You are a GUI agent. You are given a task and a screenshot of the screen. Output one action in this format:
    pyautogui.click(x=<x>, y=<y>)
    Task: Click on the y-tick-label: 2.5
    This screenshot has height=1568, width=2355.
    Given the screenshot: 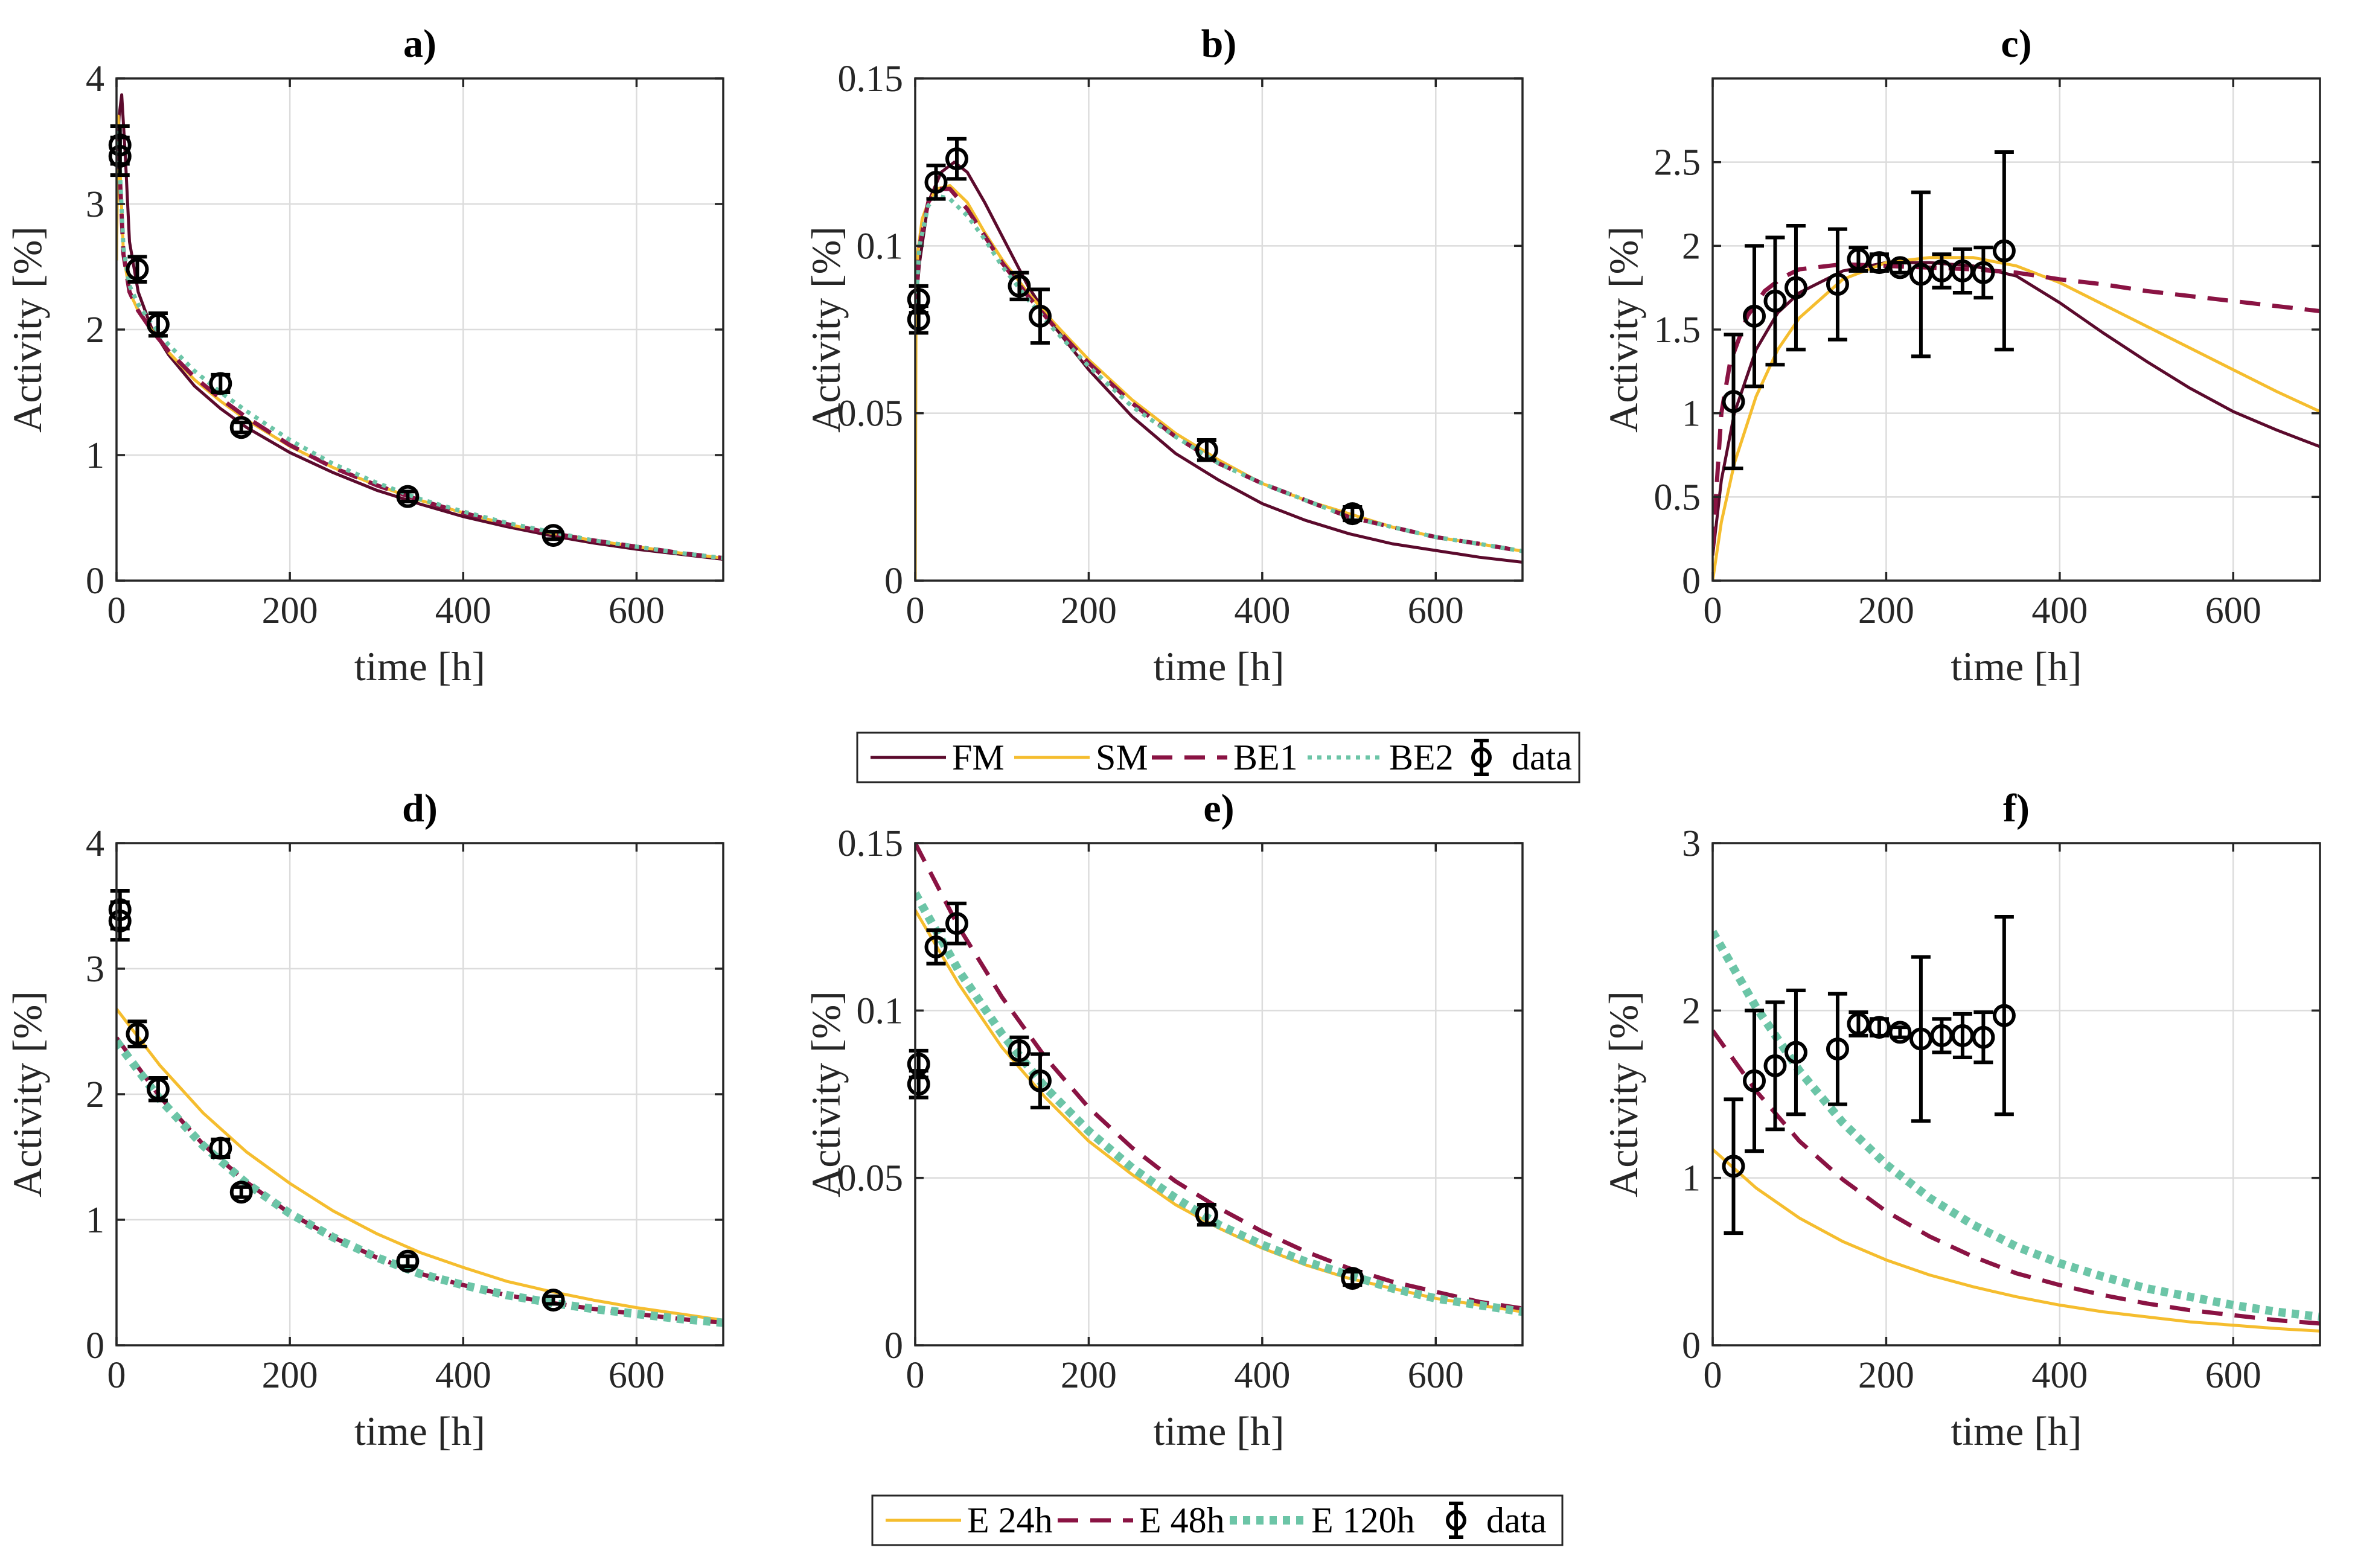 What is the action you would take?
    pyautogui.click(x=1677, y=162)
    